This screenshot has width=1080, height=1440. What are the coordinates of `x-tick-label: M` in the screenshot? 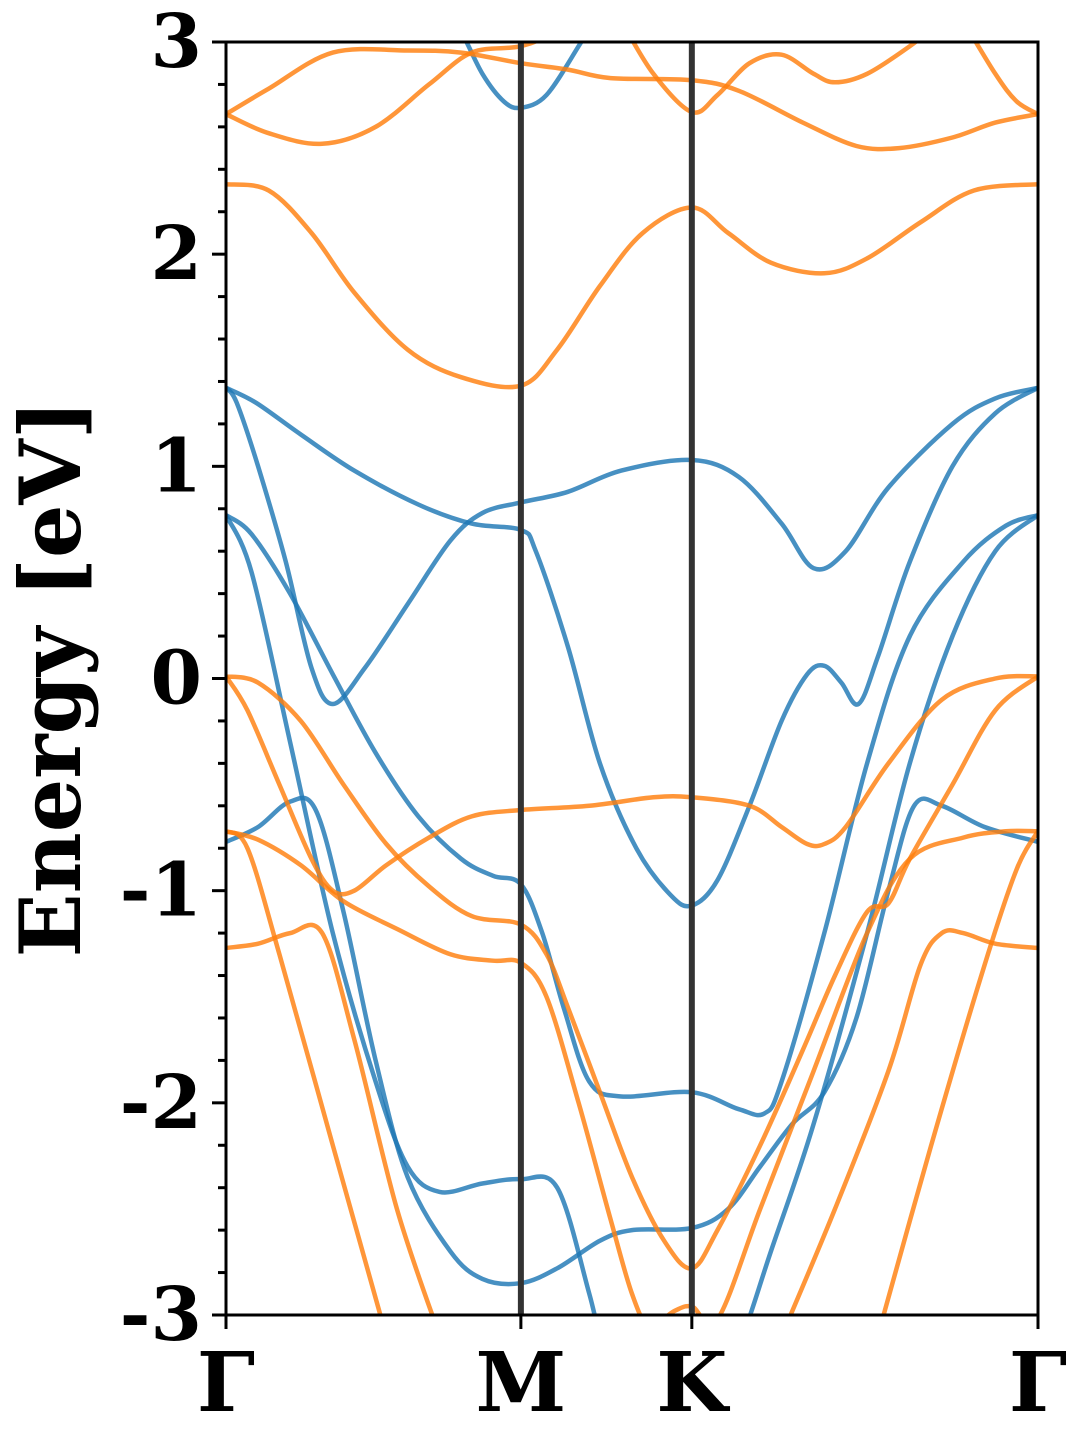 It's located at (520, 1383).